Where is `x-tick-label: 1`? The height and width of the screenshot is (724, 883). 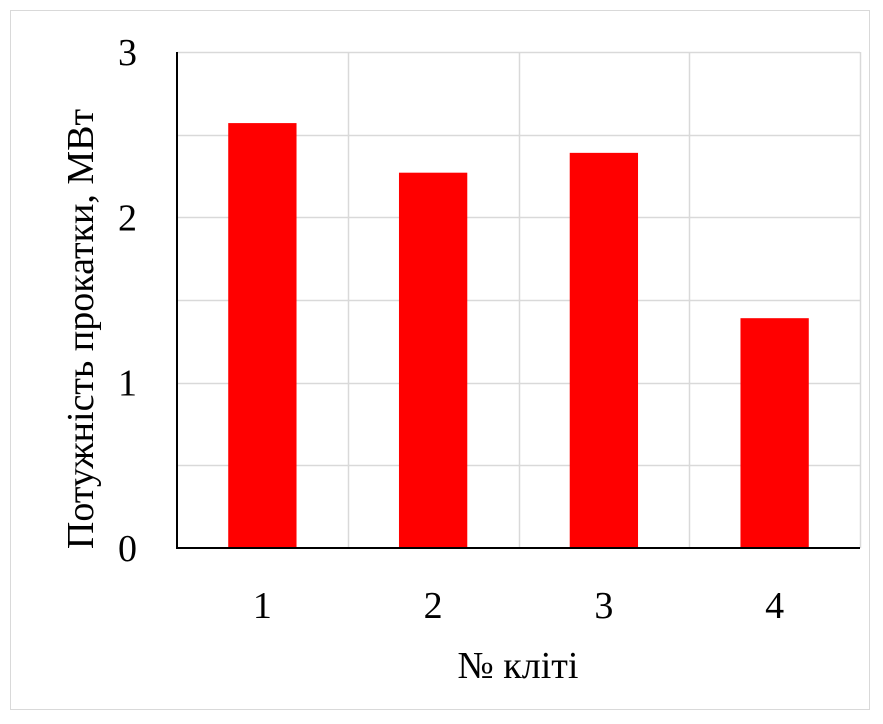
x-tick-label: 1 is located at coordinates (262, 606).